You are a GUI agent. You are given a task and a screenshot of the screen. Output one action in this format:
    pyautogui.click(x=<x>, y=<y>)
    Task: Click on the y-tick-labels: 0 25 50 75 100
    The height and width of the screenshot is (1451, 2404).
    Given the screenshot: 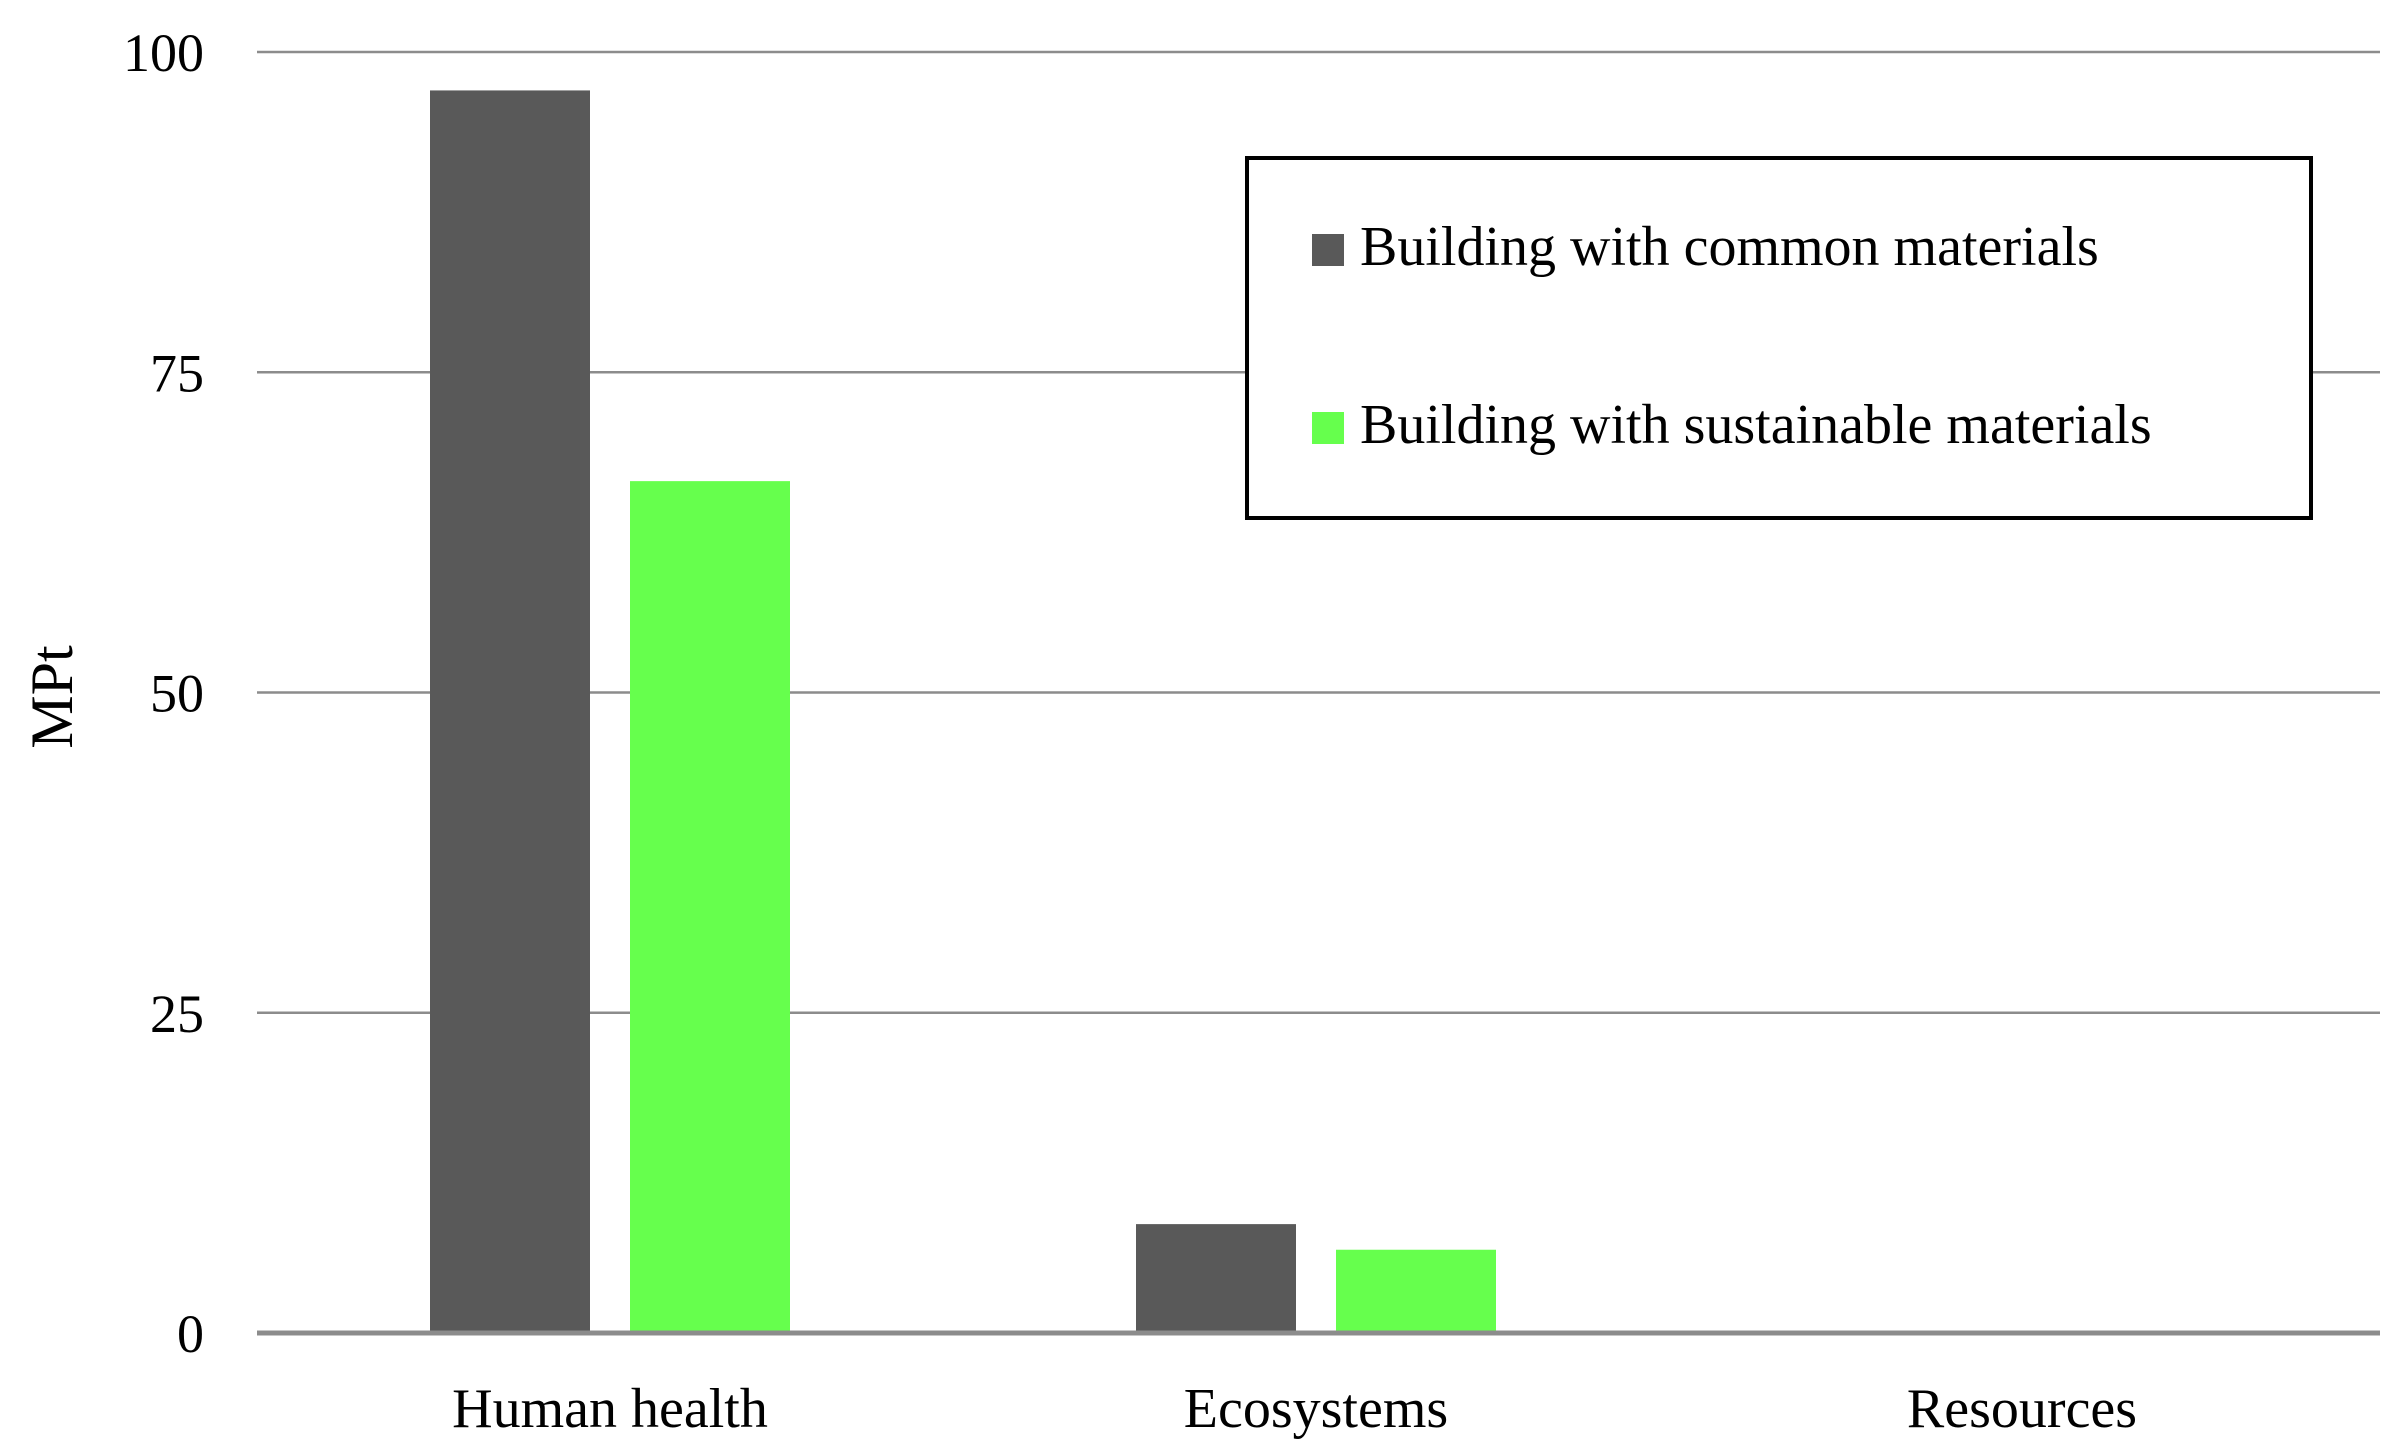 What is the action you would take?
    pyautogui.click(x=163, y=693)
    